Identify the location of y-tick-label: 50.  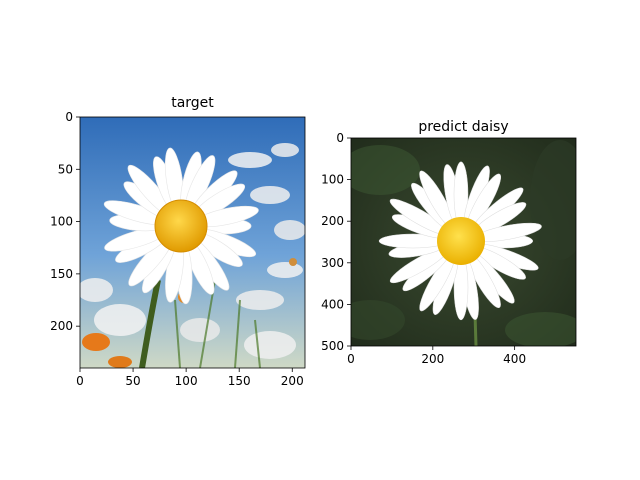
(65, 169).